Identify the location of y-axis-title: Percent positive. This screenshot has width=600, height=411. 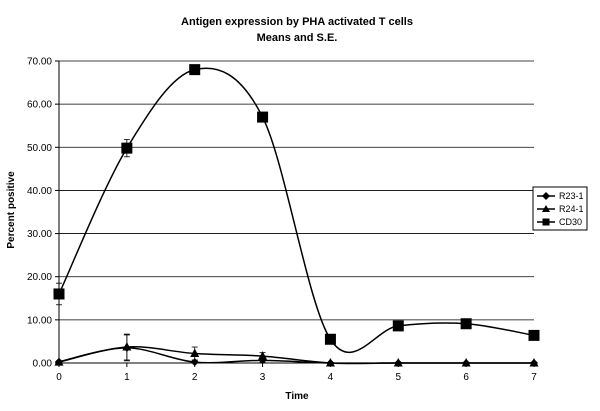
(11, 210).